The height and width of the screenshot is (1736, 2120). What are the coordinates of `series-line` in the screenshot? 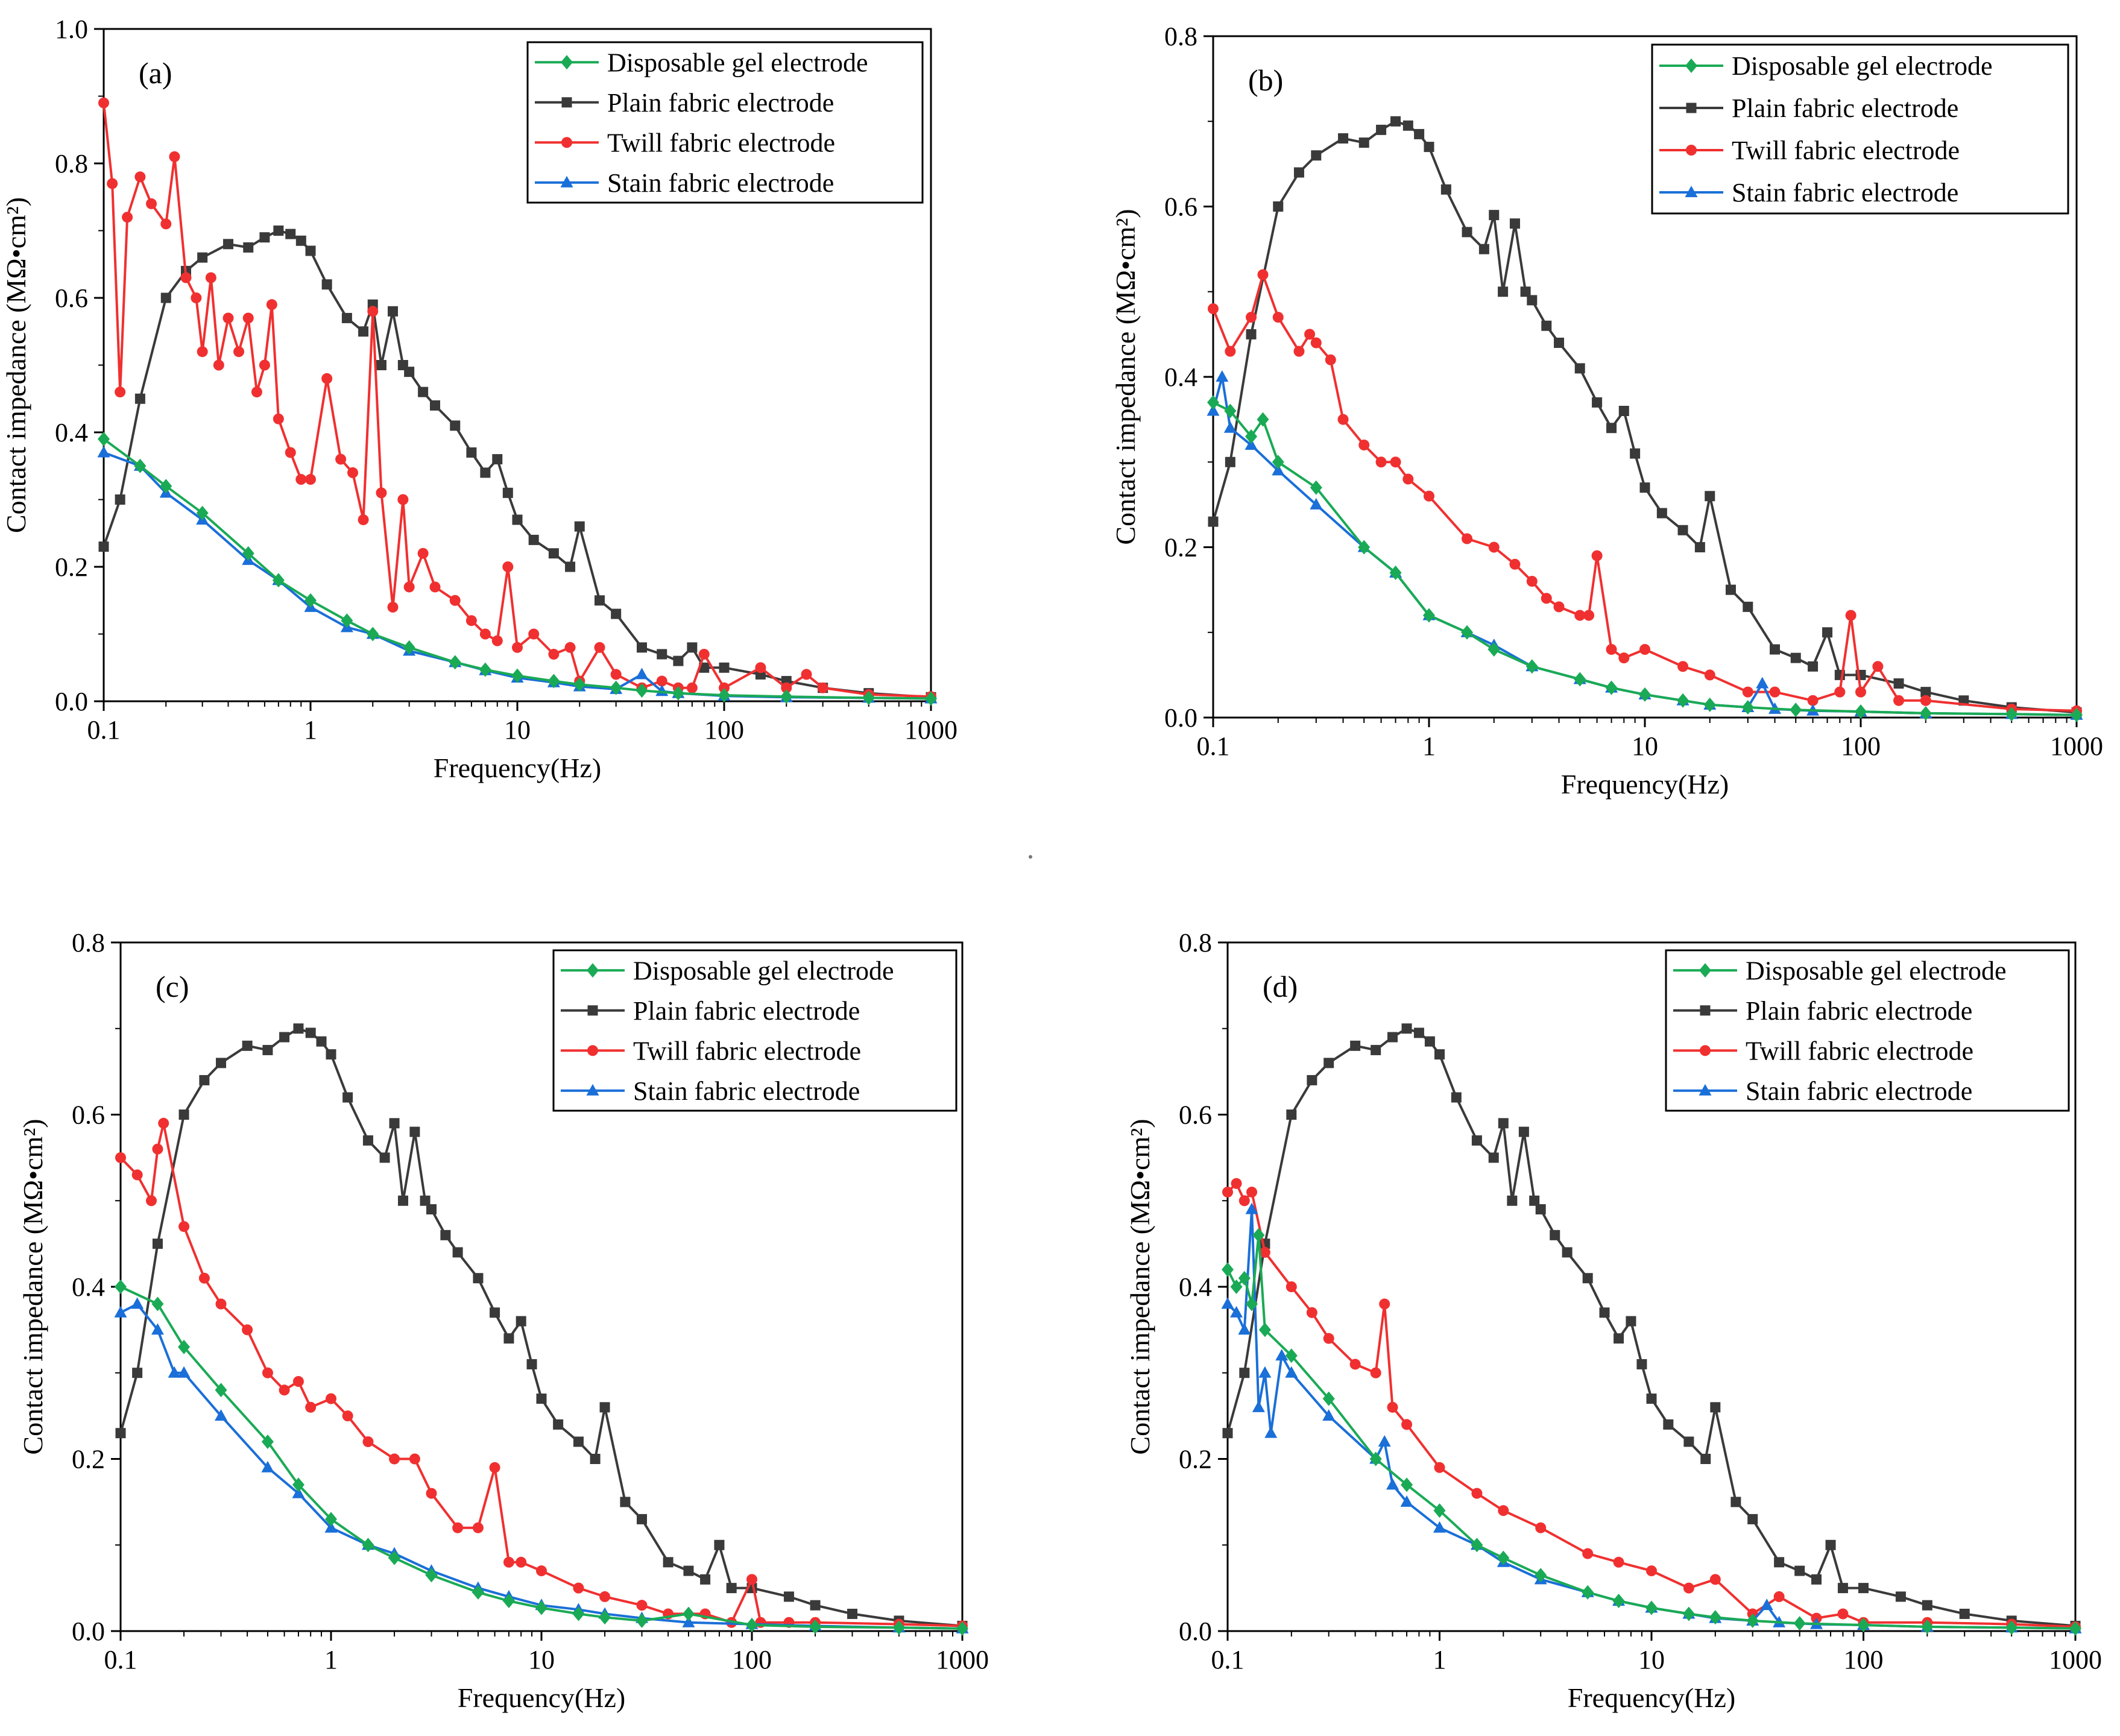 It's located at (1651, 1405).